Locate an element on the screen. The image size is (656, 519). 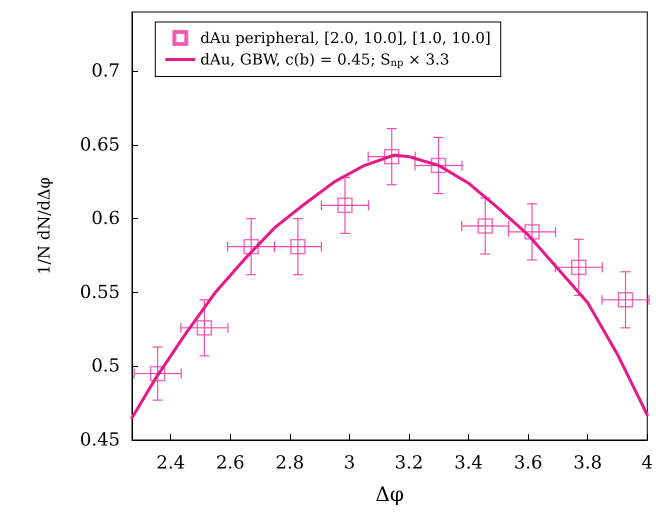
y-tick-label: 0.65 is located at coordinates (100, 145).